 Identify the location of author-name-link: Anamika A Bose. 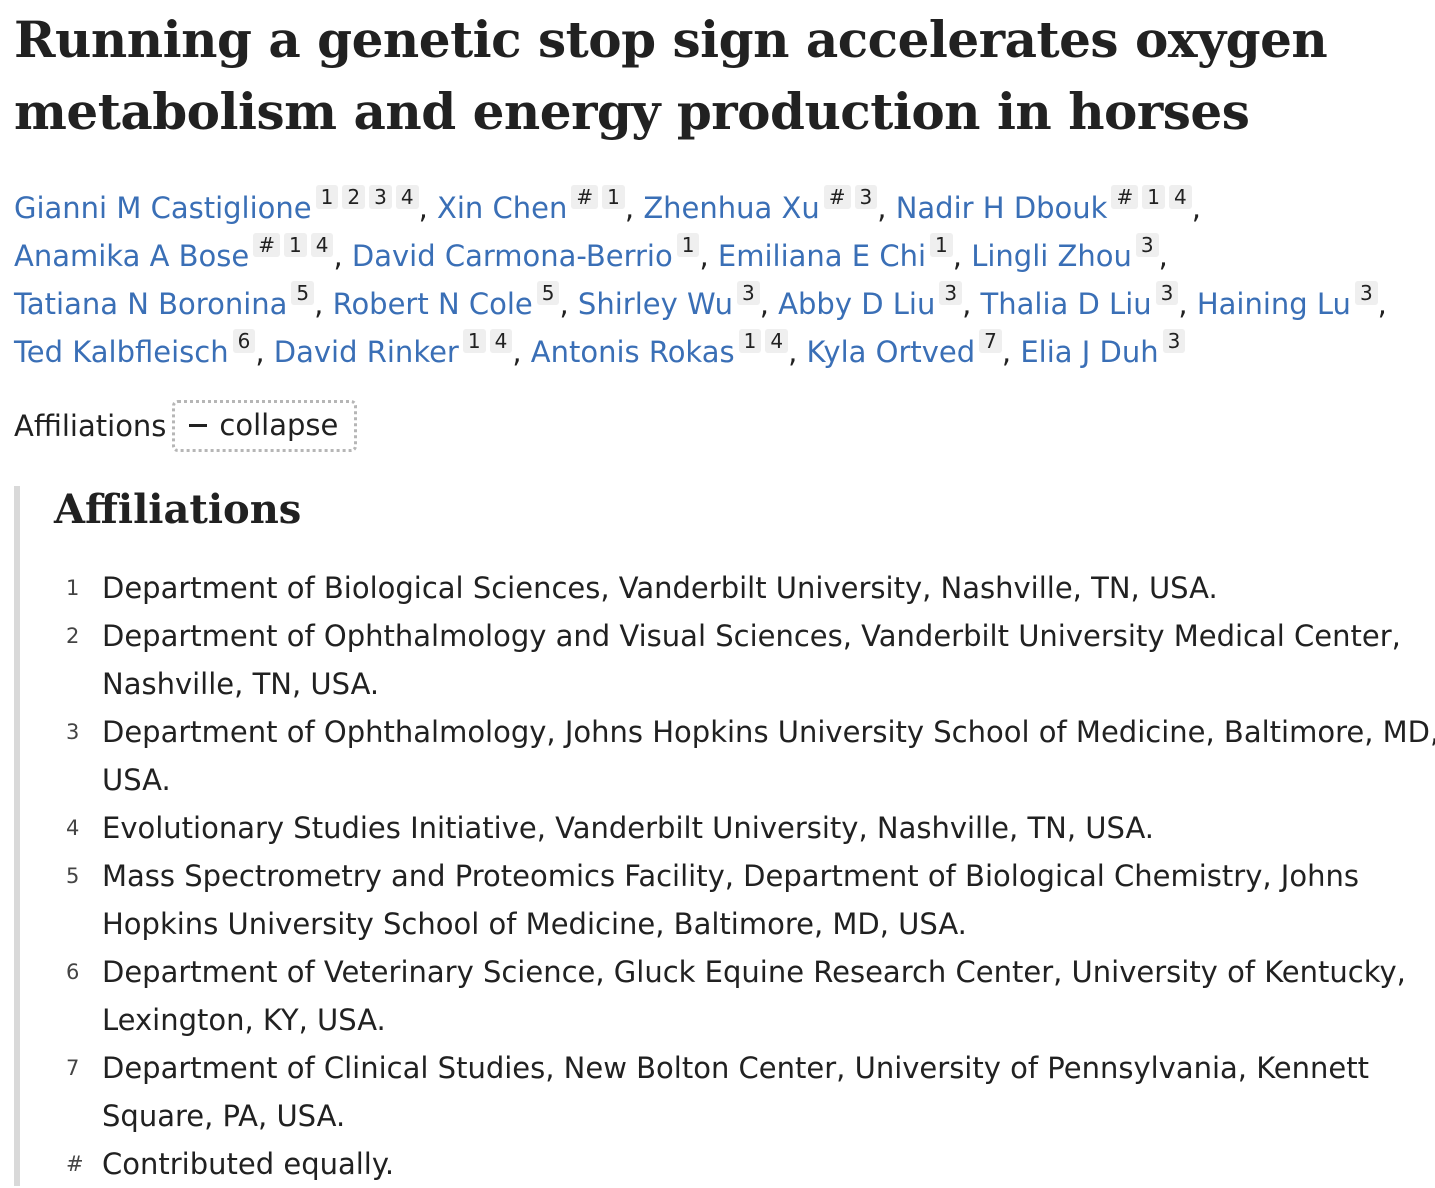
(132, 256).